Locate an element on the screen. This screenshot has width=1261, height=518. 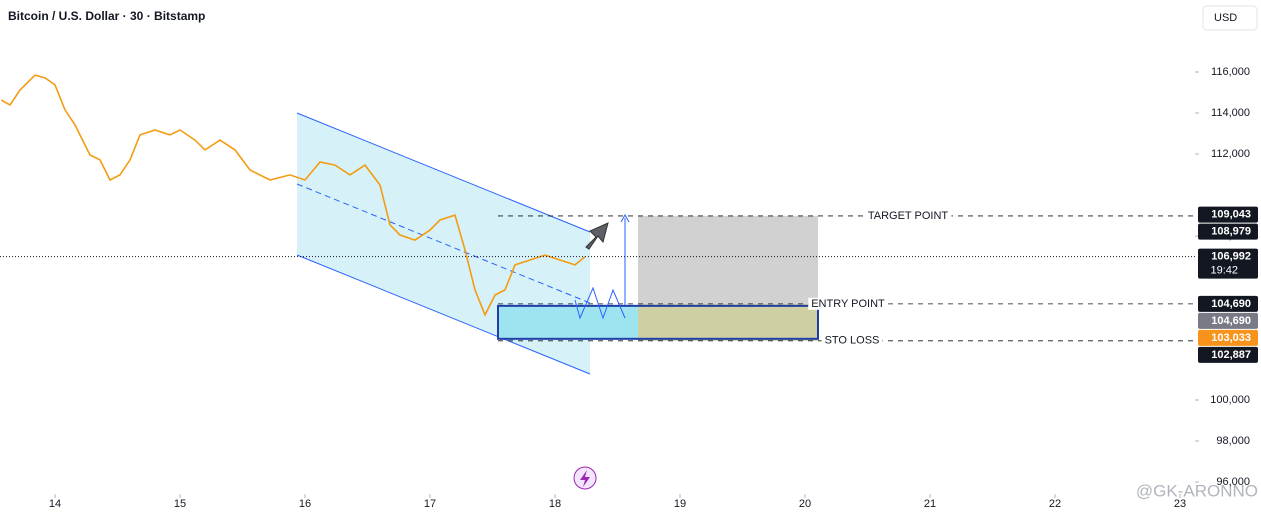
y-tick-label: 98,000 is located at coordinates (1233, 441).